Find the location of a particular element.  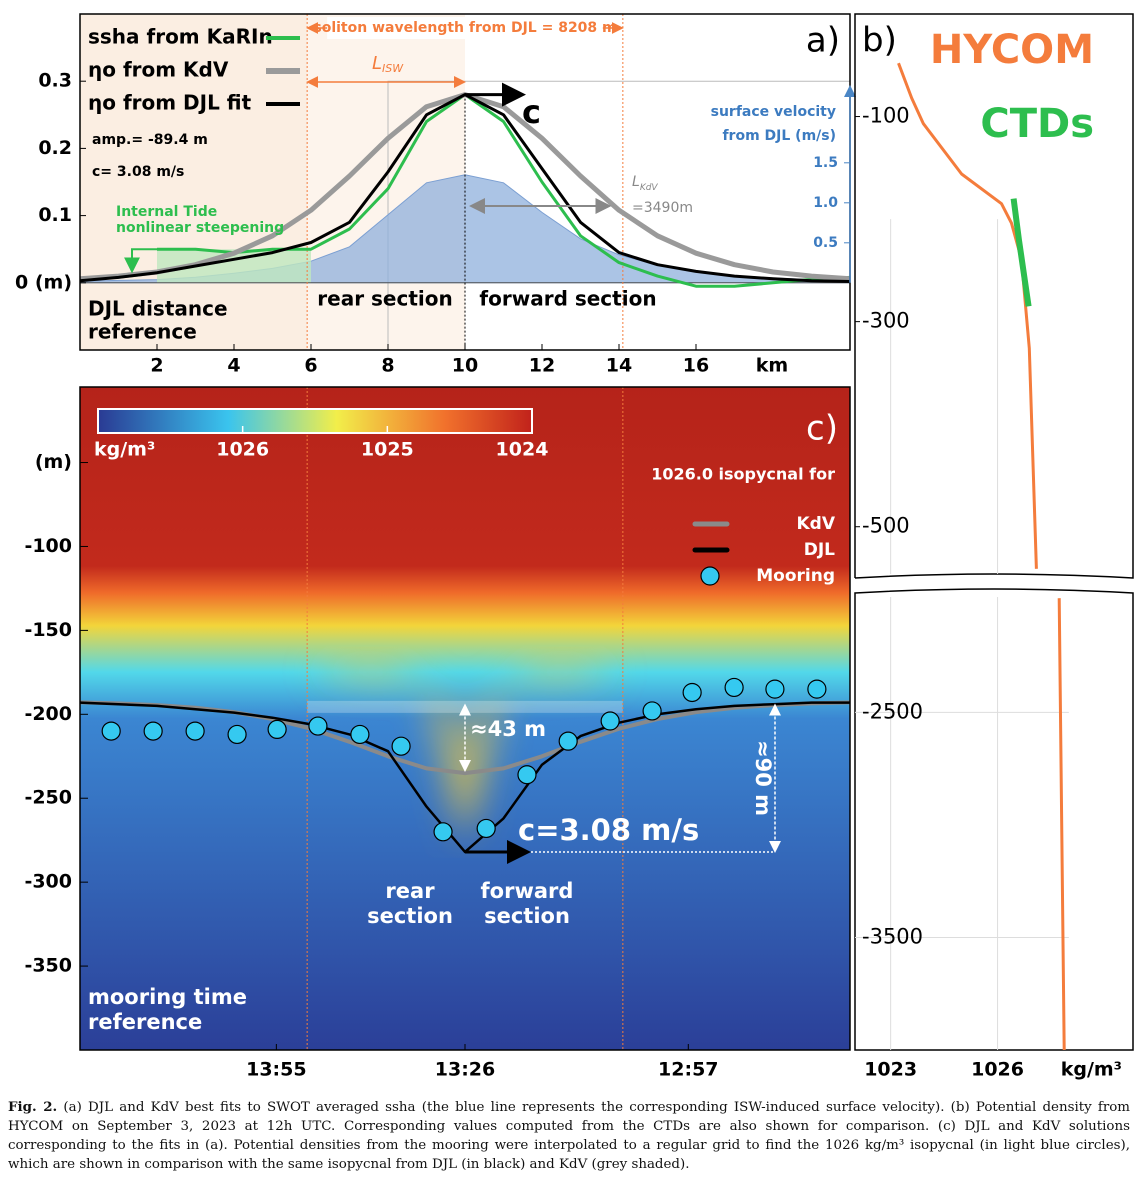

y-tick-label: 0.1 is located at coordinates (55, 215).